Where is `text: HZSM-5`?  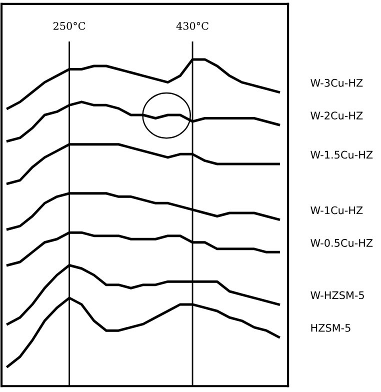 text: HZSM-5 is located at coordinates (330, 328).